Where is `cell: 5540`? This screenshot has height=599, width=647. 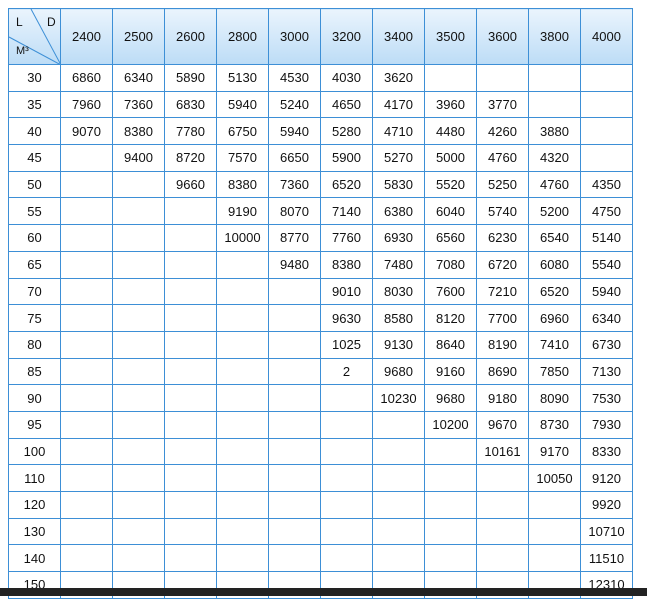
cell: 5540 is located at coordinates (606, 264).